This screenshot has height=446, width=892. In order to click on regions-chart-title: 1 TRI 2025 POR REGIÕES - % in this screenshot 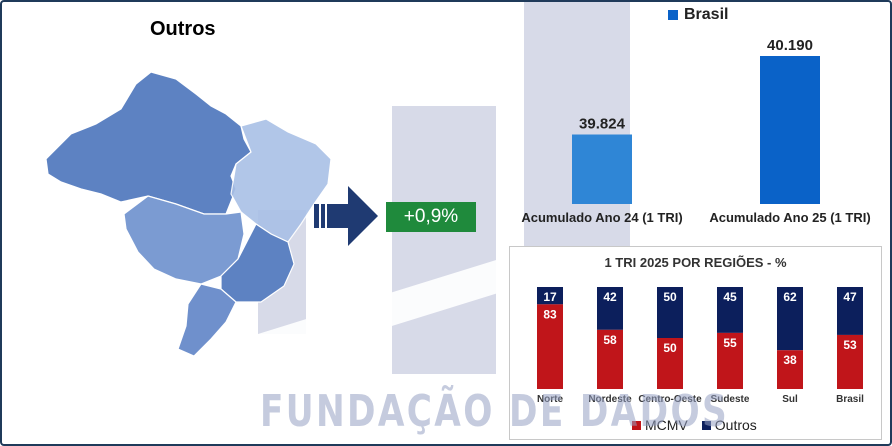, I will do `click(695, 262)`.